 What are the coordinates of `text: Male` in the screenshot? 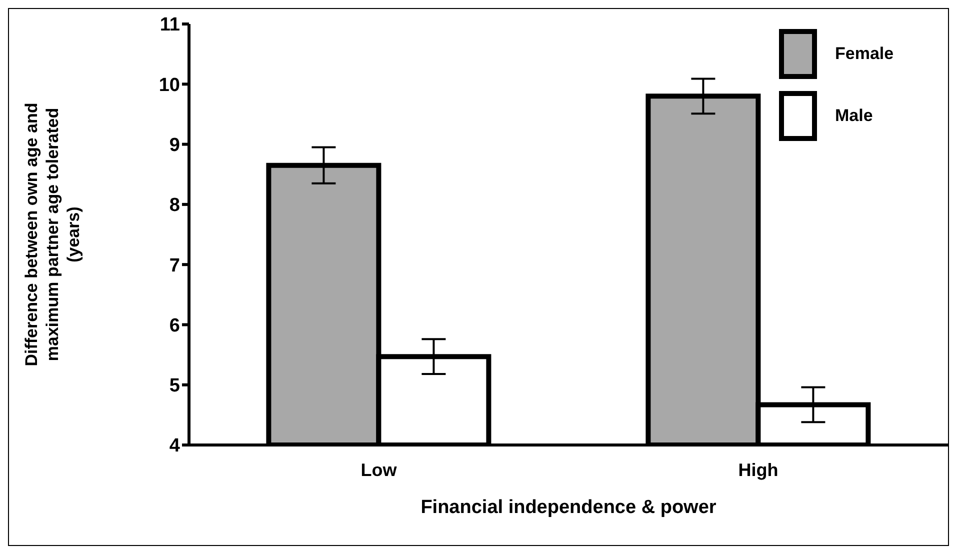 It's located at (854, 116).